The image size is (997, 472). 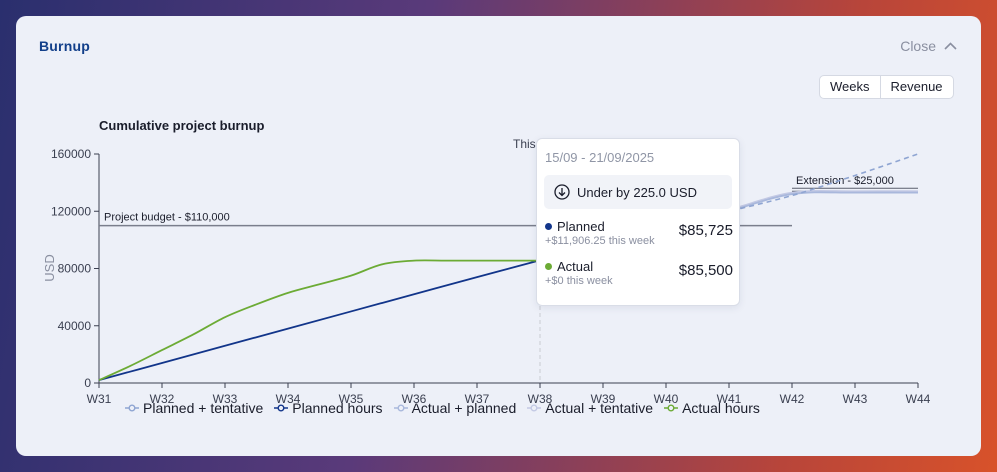 What do you see at coordinates (288, 399) in the screenshot?
I see `x-tick-label: W34` at bounding box center [288, 399].